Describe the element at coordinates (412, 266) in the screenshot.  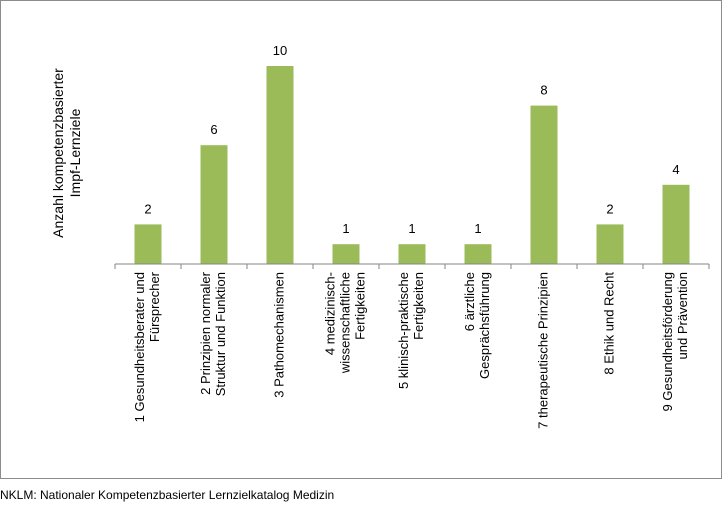
I see `x-axis-ticks` at that location.